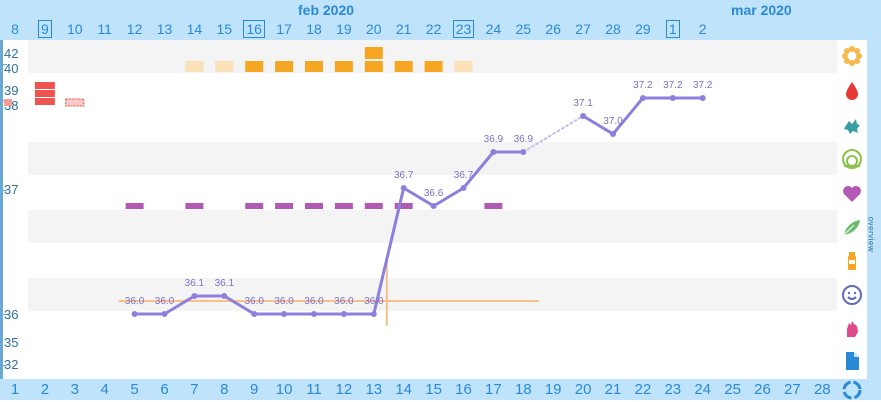 The image size is (881, 402). I want to click on overview-tab: overview, so click(873, 209).